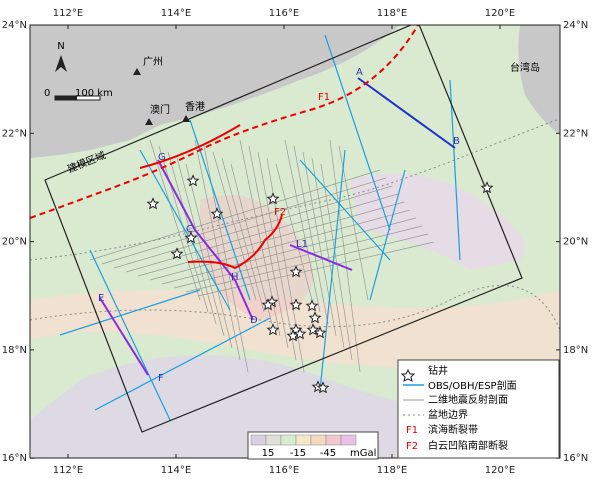 The height and width of the screenshot is (486, 595). Describe the element at coordinates (448, 414) in the screenshot. I see `legend-label: 盆地边界` at that location.